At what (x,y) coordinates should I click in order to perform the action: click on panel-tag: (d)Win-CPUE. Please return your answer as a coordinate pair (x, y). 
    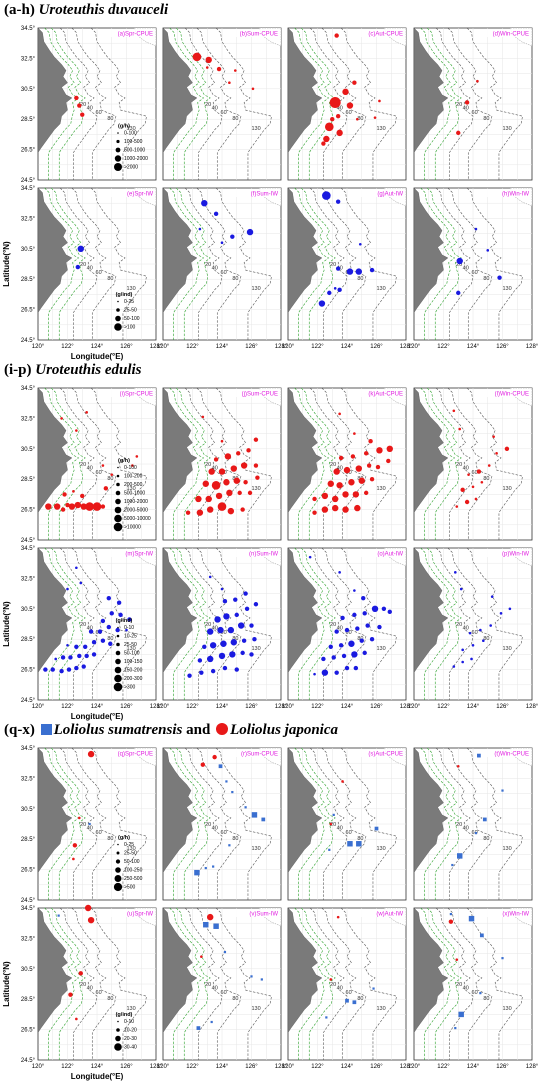
    Looking at the image, I should click on (511, 35).